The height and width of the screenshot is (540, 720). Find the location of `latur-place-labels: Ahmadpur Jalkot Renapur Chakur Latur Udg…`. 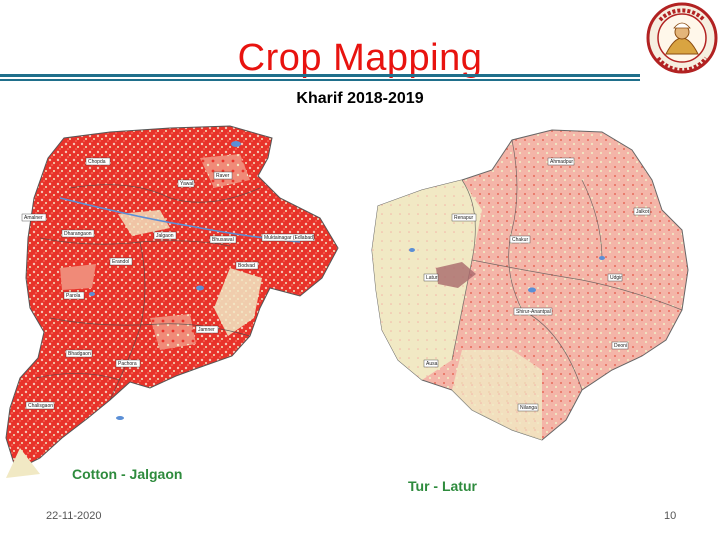

latur-place-labels: Ahmadpur Jalkot Renapur Chakur Latur Udg… is located at coordinates (537, 284).